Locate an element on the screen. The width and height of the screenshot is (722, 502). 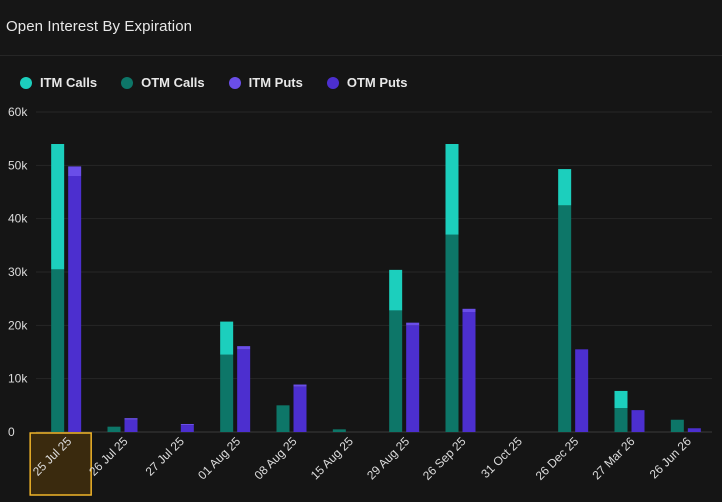
legend-label: OTM Puts is located at coordinates (377, 82).